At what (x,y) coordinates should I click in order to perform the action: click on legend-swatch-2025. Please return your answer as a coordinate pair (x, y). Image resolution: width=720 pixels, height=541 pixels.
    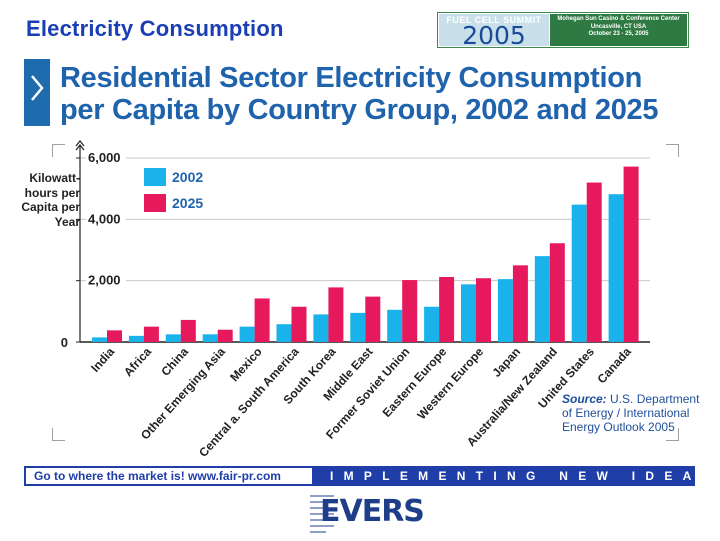
    Looking at the image, I should click on (155, 203).